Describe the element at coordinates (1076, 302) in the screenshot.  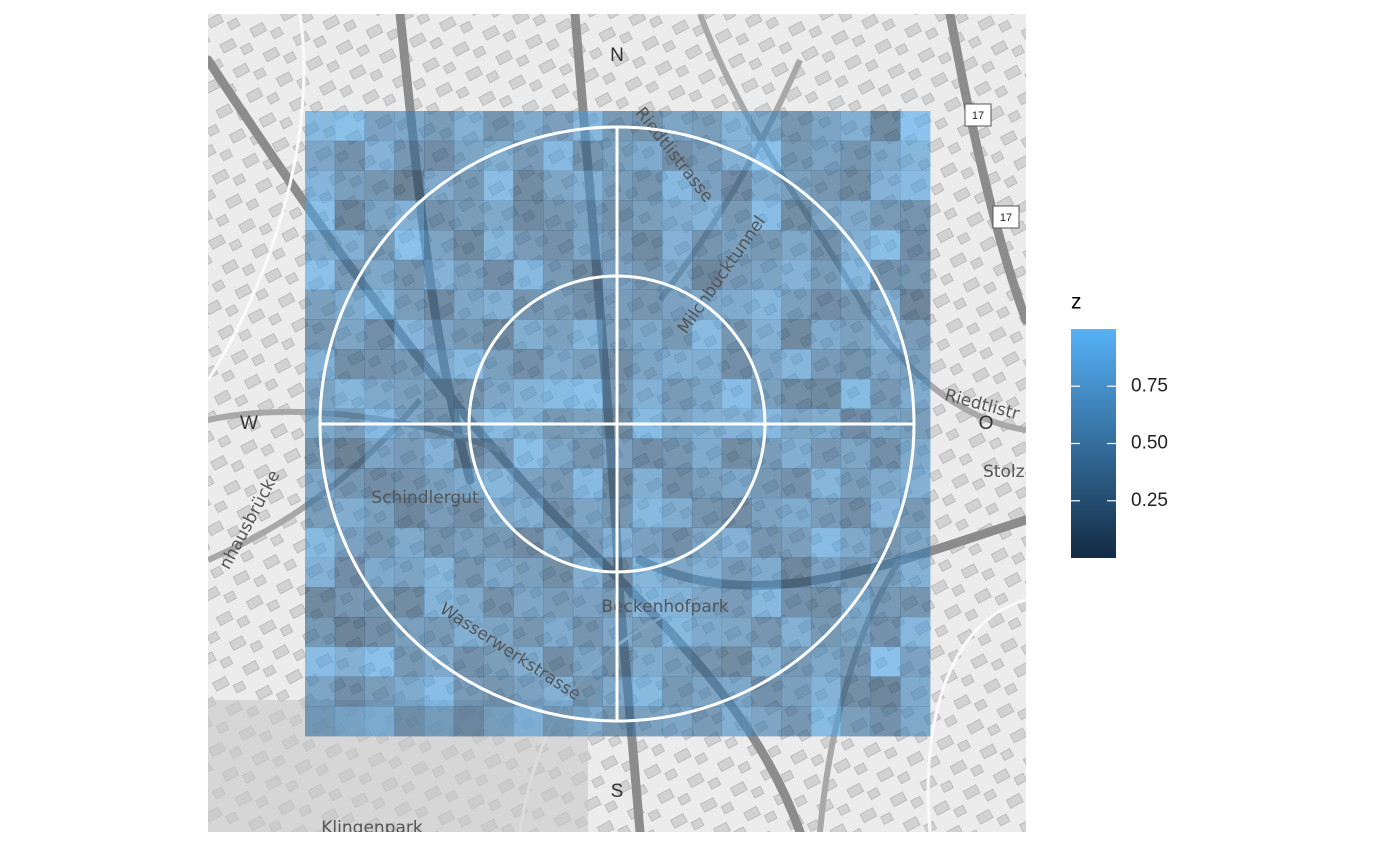
I see `legend-title: z` at that location.